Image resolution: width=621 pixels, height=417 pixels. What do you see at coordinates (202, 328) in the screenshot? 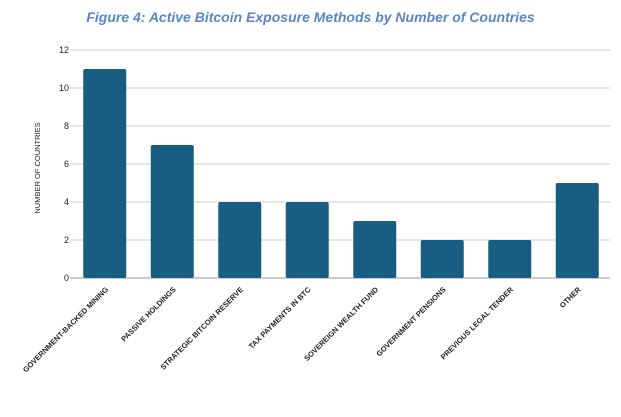
I see `x-tick-label: STRATEGIC BITCOIN RESERVE` at bounding box center [202, 328].